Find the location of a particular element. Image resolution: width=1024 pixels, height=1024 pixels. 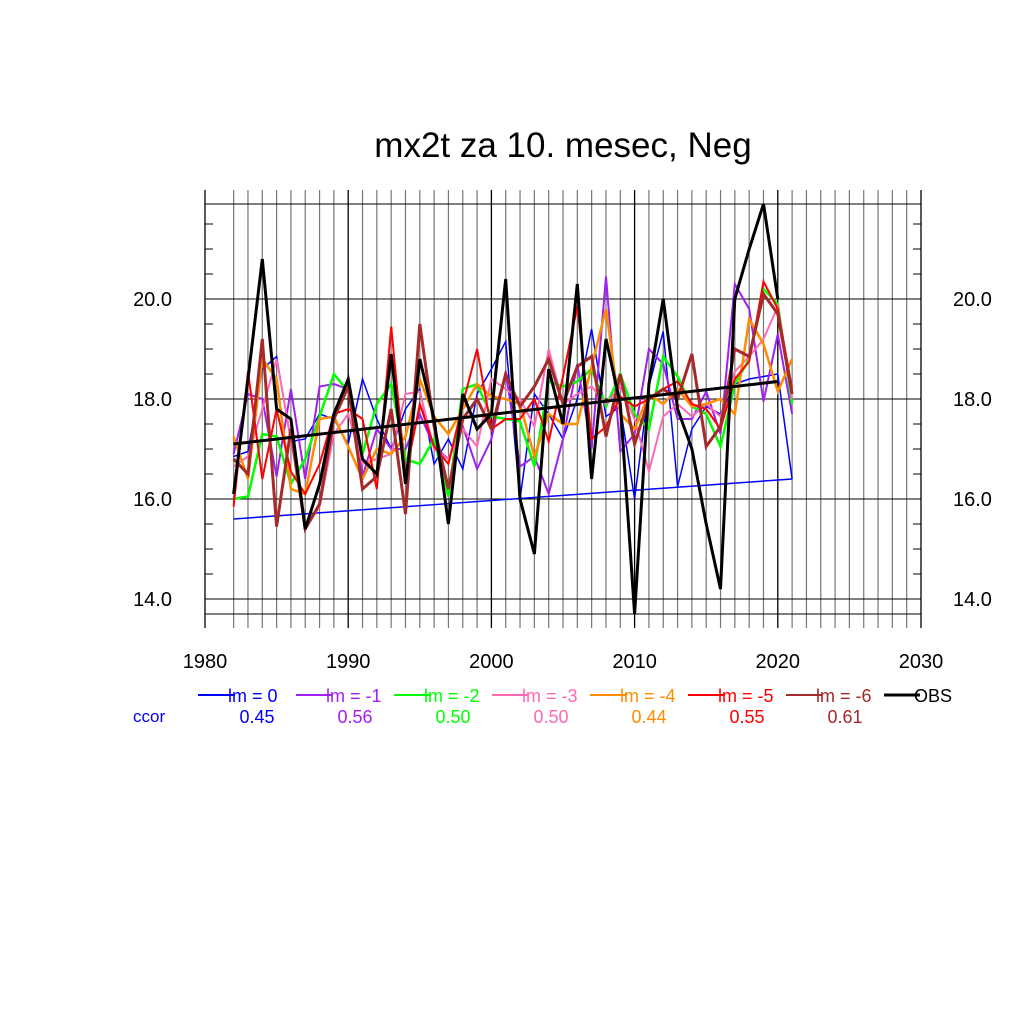

y-tick-label-right: 18.0 is located at coordinates (972, 400).